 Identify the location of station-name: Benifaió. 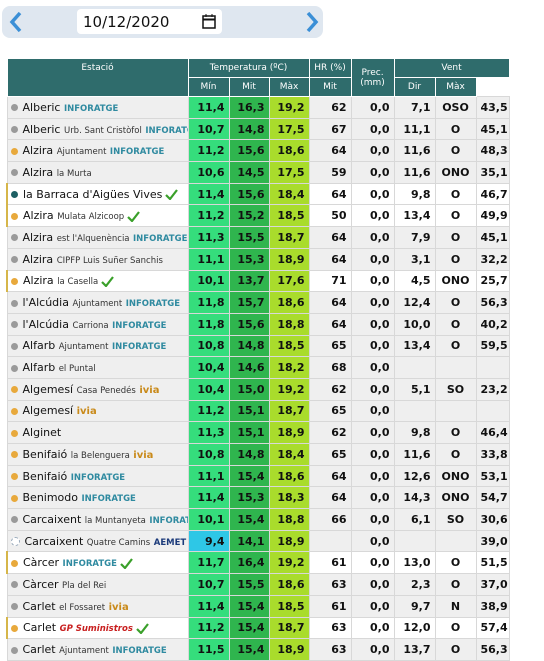
(45, 476).